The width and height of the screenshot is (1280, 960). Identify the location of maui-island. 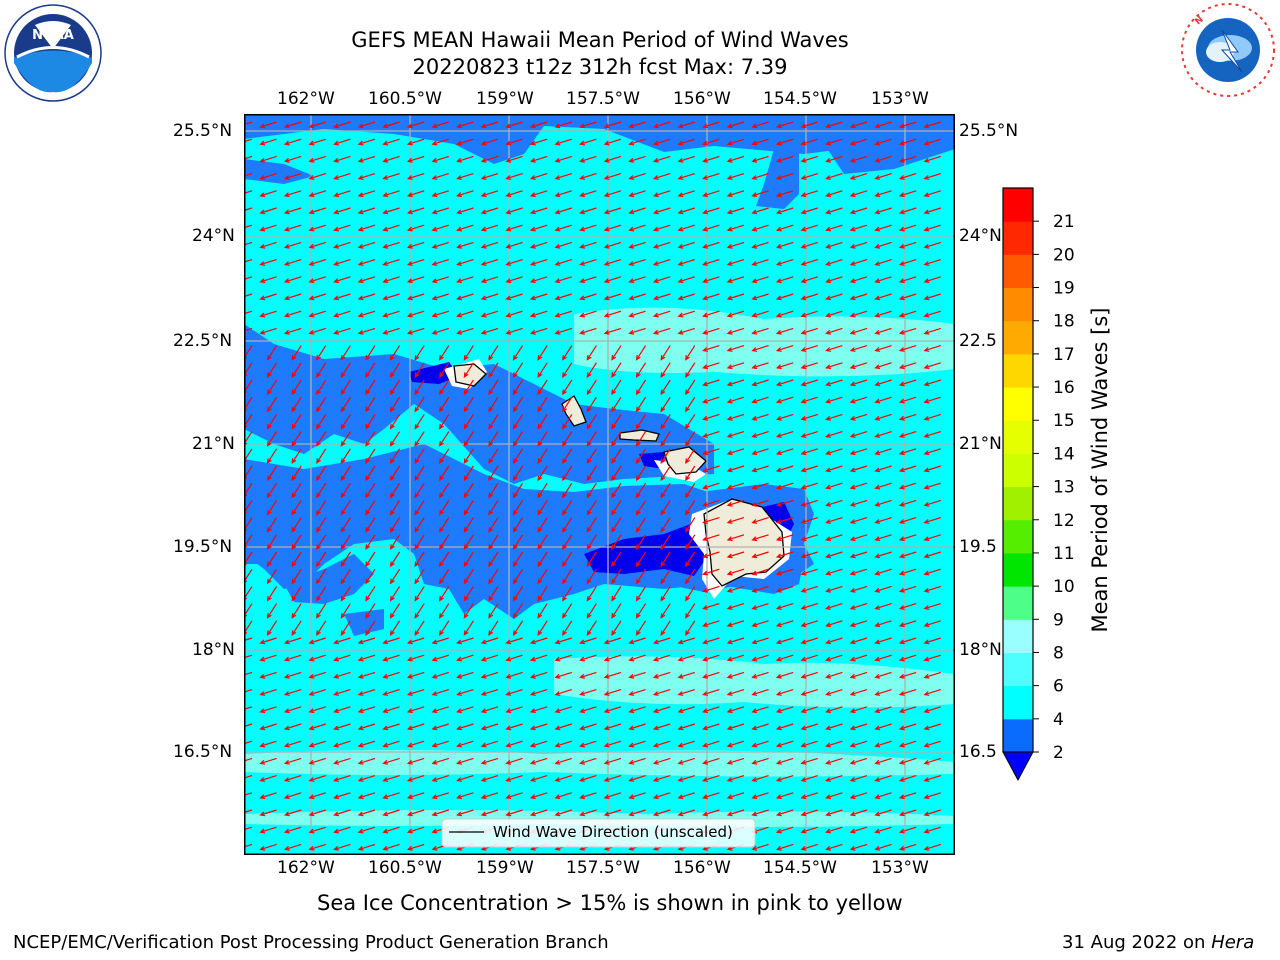
(685, 460).